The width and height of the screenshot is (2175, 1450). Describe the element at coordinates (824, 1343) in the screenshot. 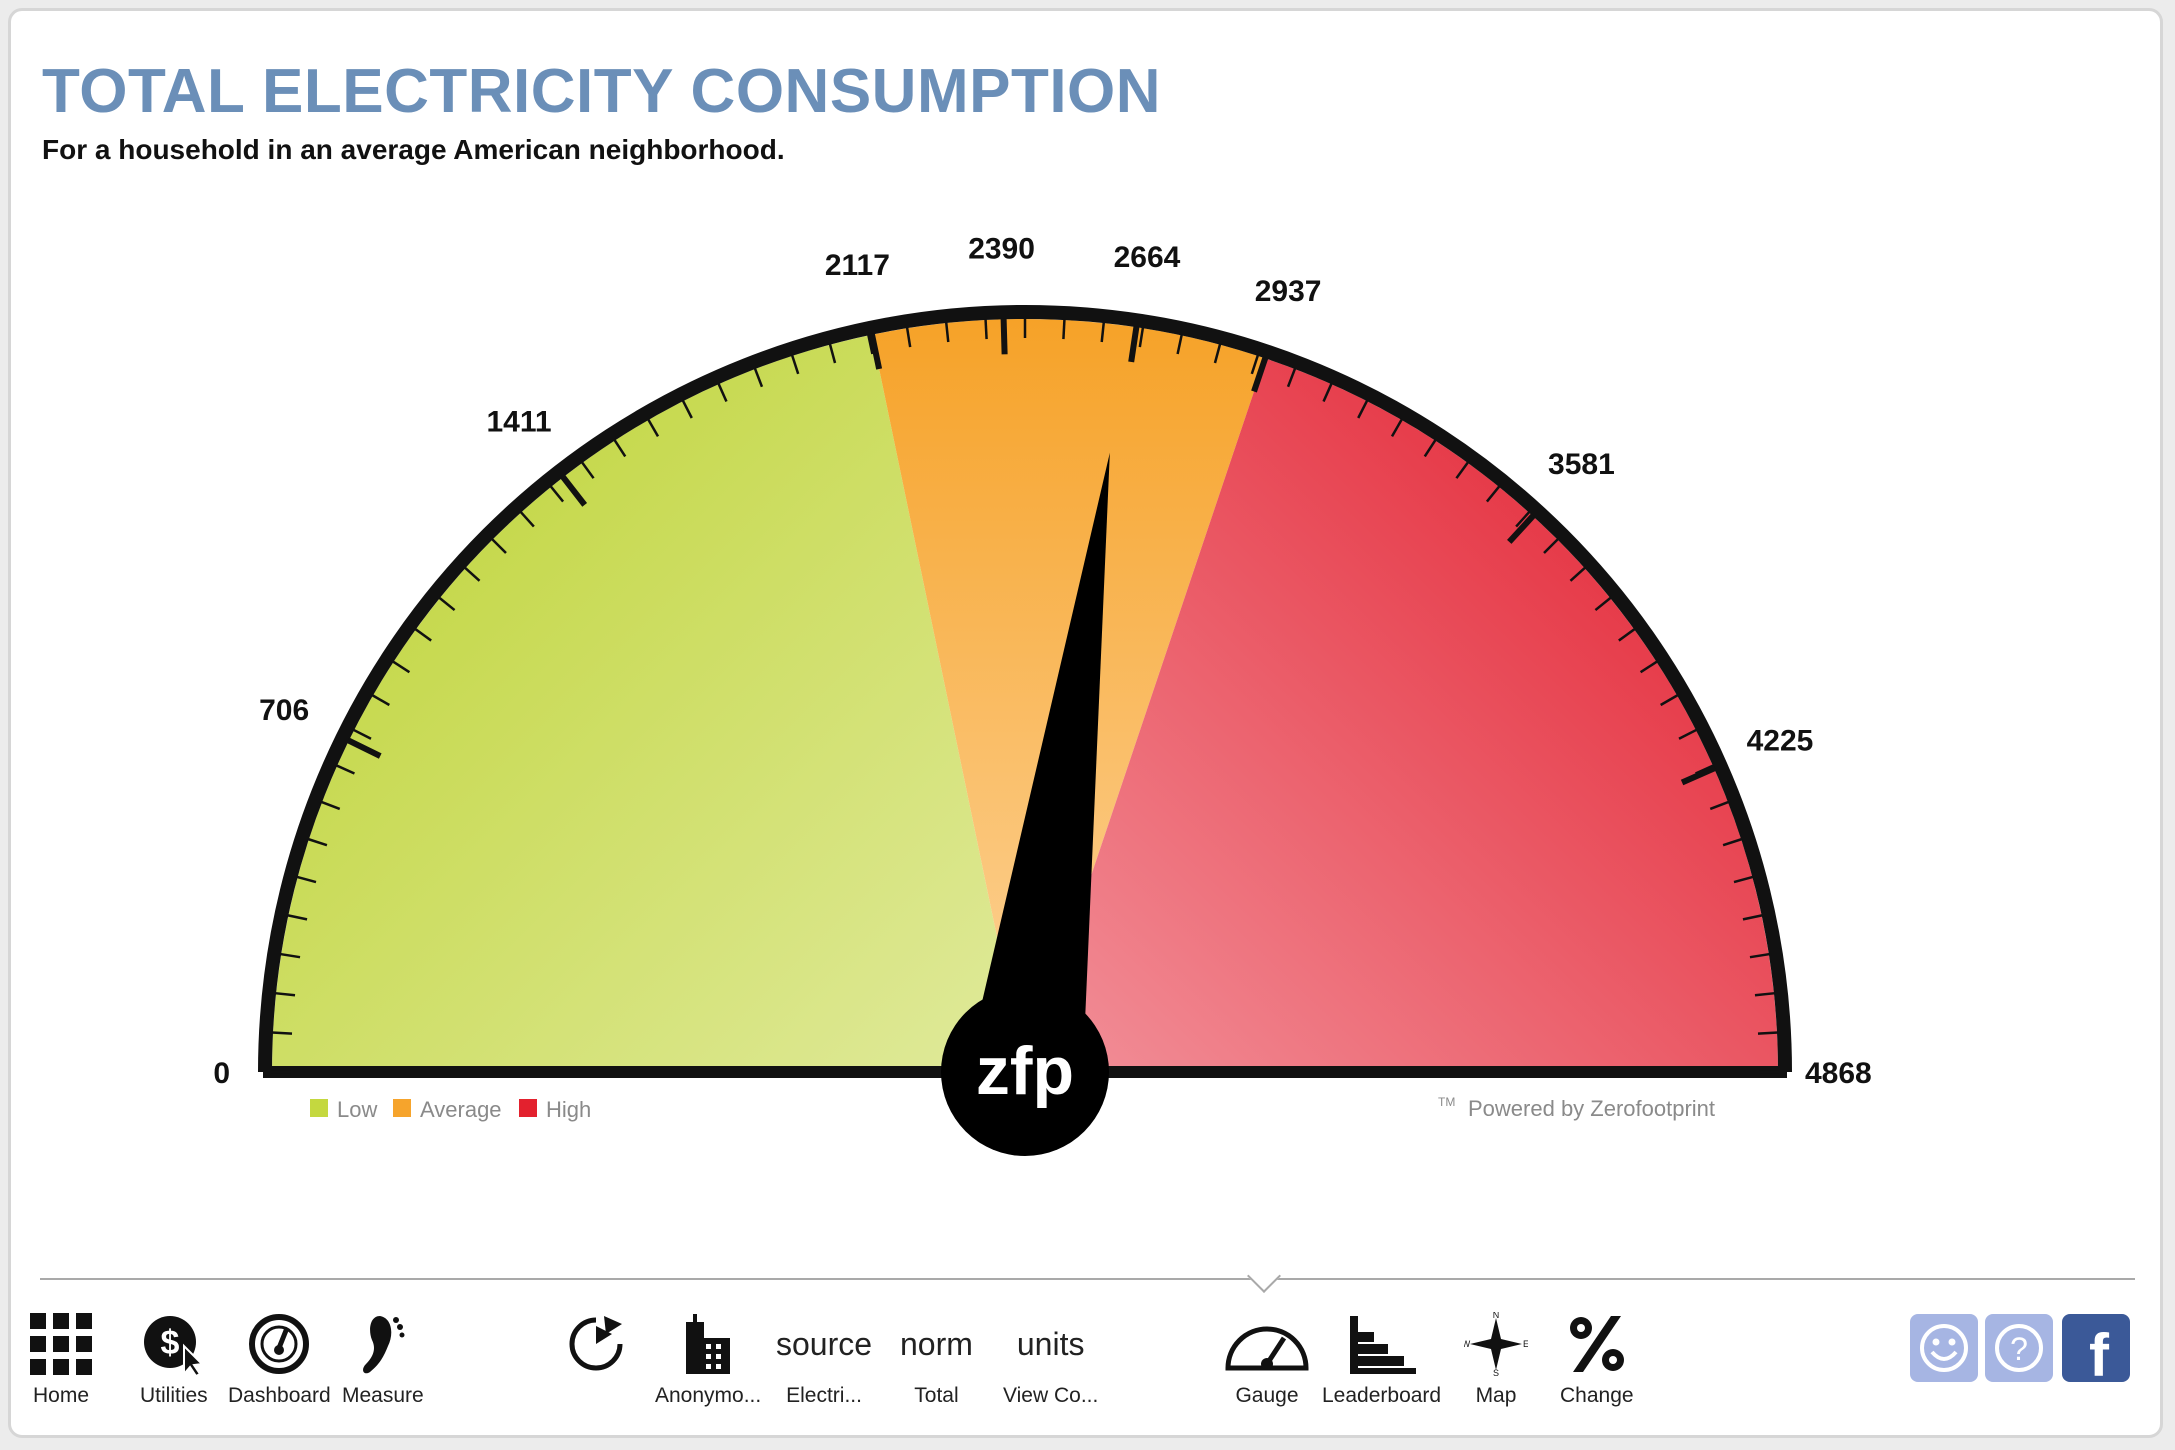

I see `source-word: source` at that location.